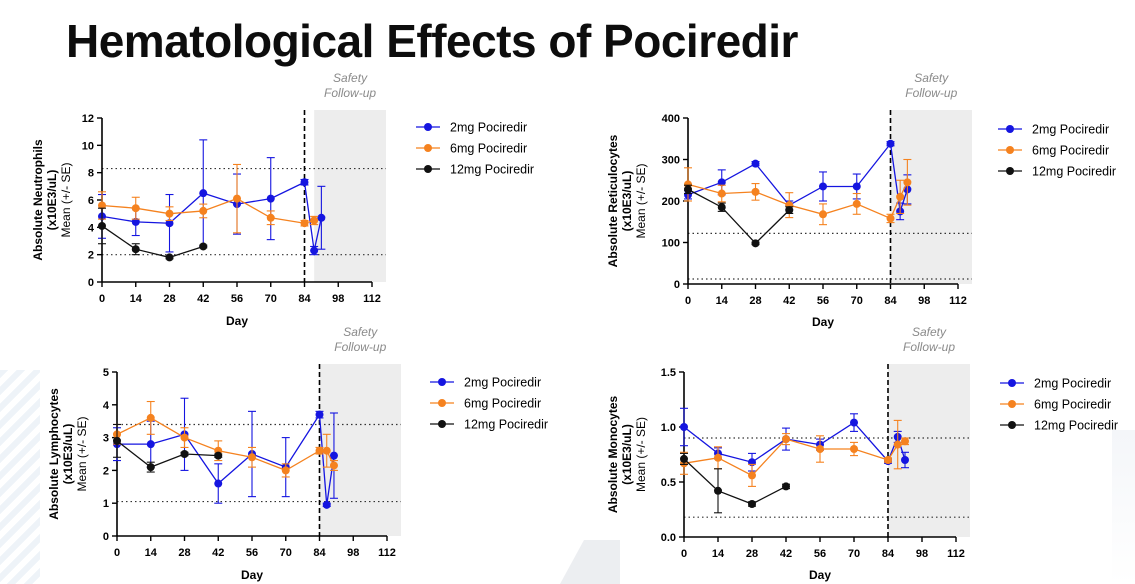 Image resolution: width=1135 pixels, height=584 pixels. I want to click on y-tick-label: 3, so click(106, 439).